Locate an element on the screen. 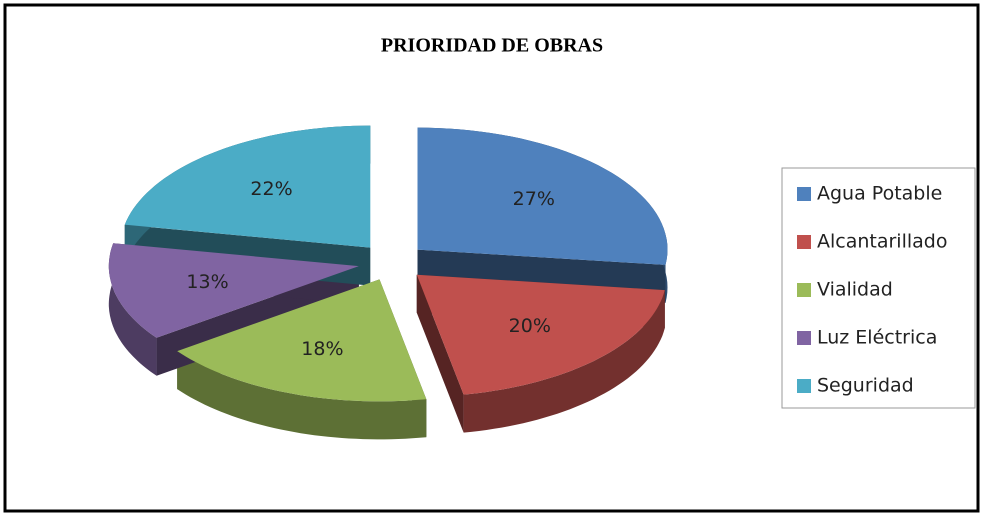 This screenshot has height=514, width=984. data-label: 18% is located at coordinates (322, 349).